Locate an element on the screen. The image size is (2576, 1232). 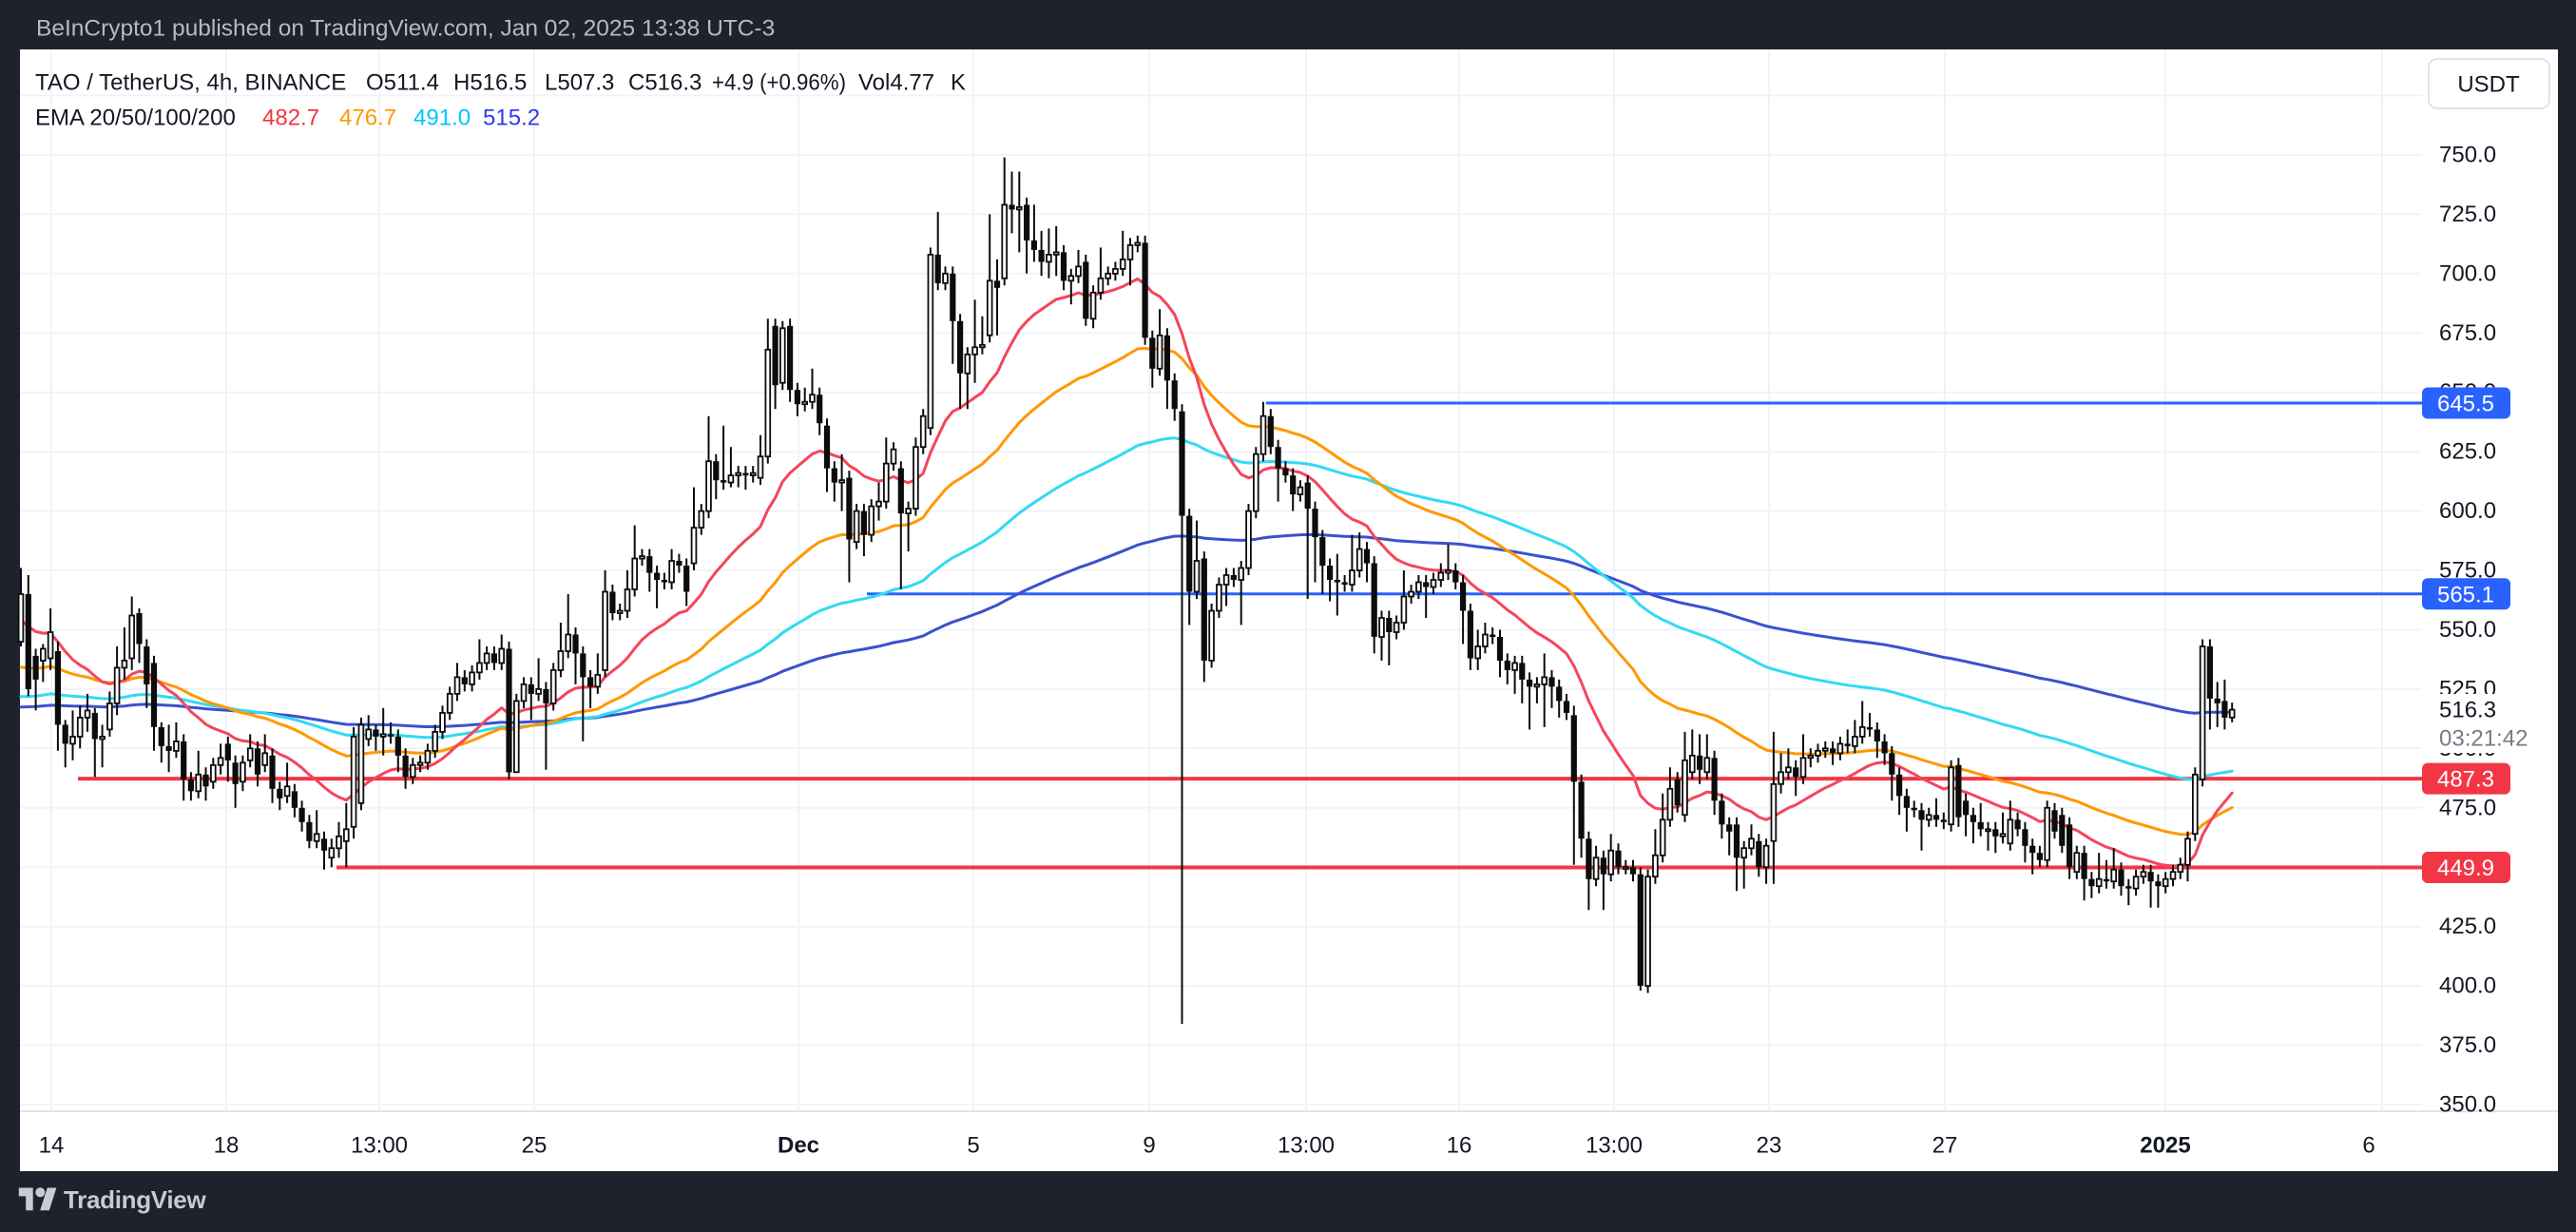
svg-text: 516.3 is located at coordinates (2467, 710).